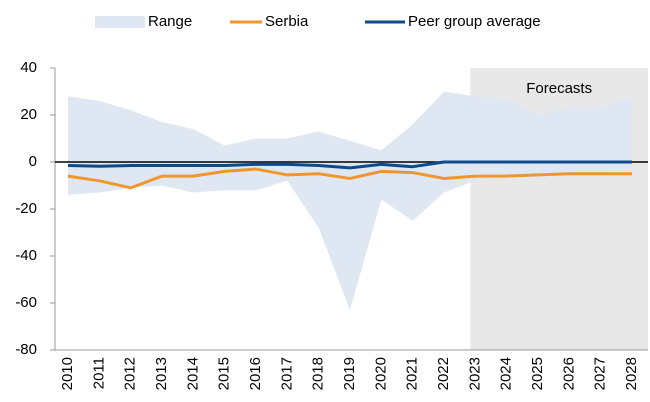 This screenshot has height=402, width=650. I want to click on x-tick-label: 2023, so click(474, 373).